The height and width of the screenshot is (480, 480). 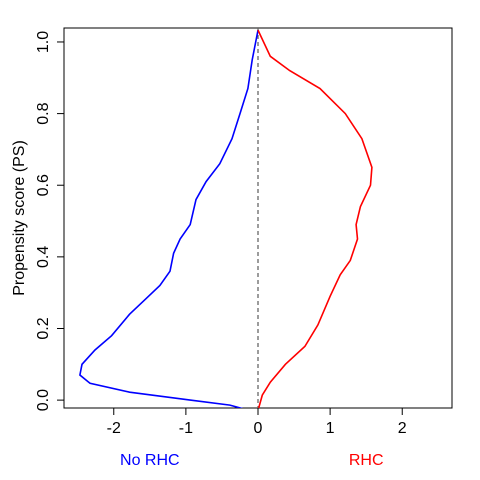 I want to click on x-tick-label: 0, so click(x=258, y=428).